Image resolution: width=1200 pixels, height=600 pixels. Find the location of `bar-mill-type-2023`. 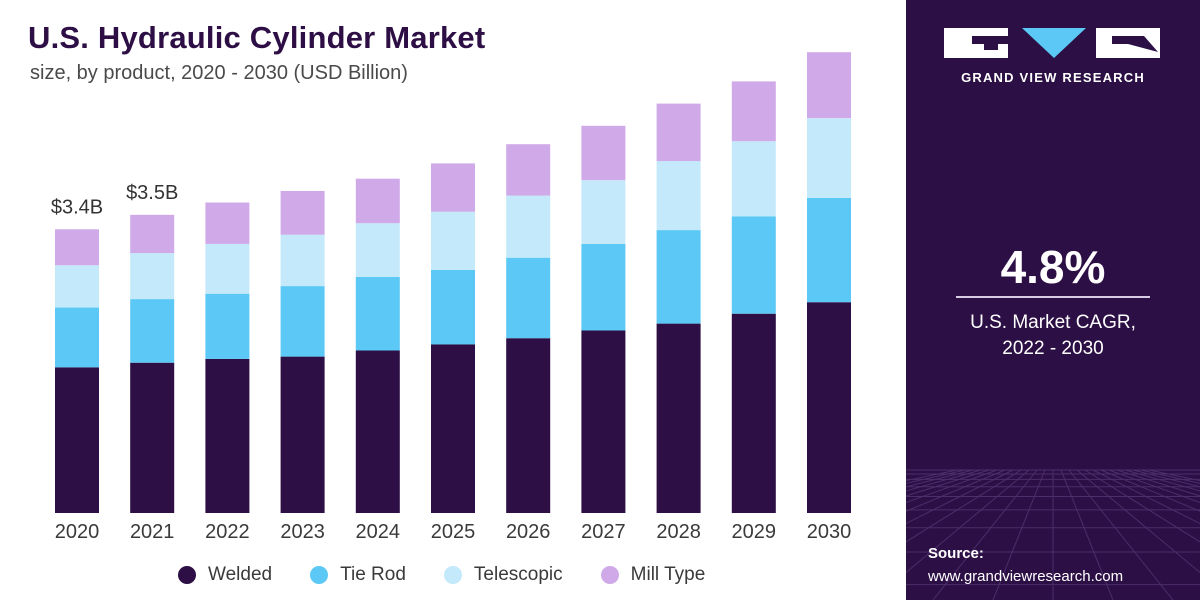

bar-mill-type-2023 is located at coordinates (302, 213).